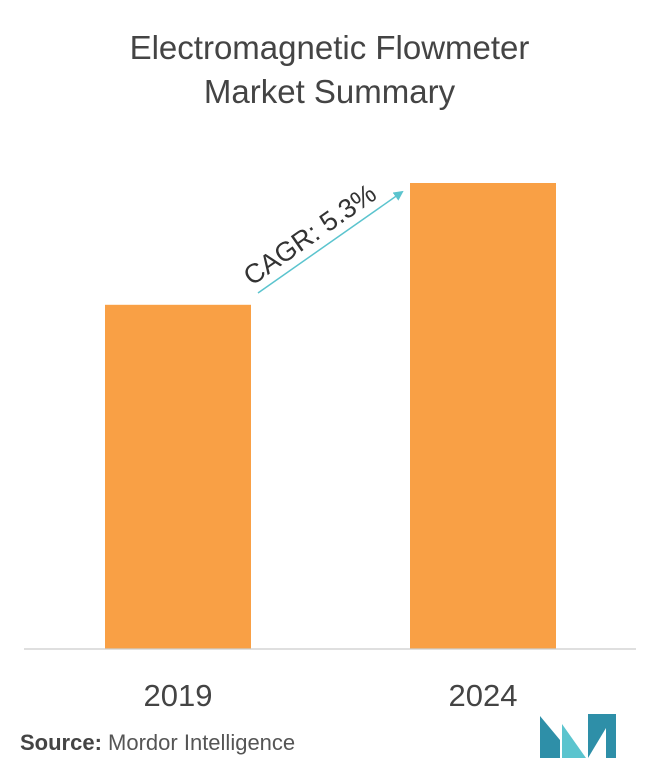 The width and height of the screenshot is (659, 781). I want to click on logo-middle-shape, so click(574, 741).